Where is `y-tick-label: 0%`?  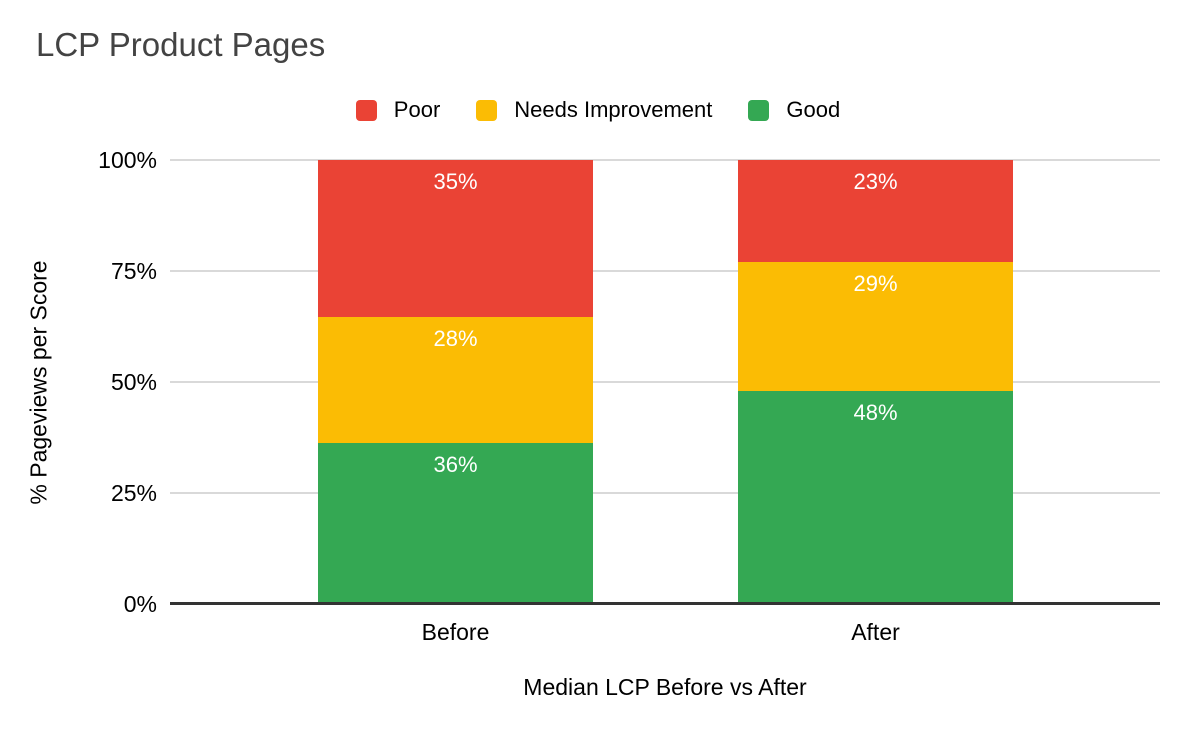 y-tick-label: 0% is located at coordinates (140, 604).